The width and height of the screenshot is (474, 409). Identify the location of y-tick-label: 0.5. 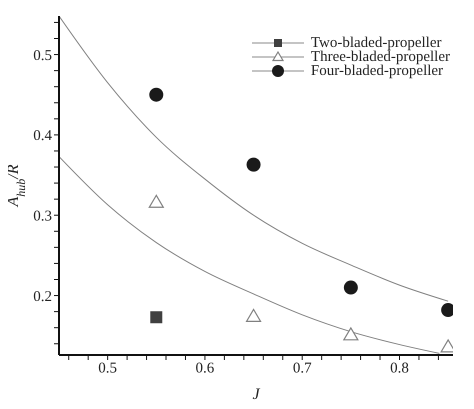
(42, 56).